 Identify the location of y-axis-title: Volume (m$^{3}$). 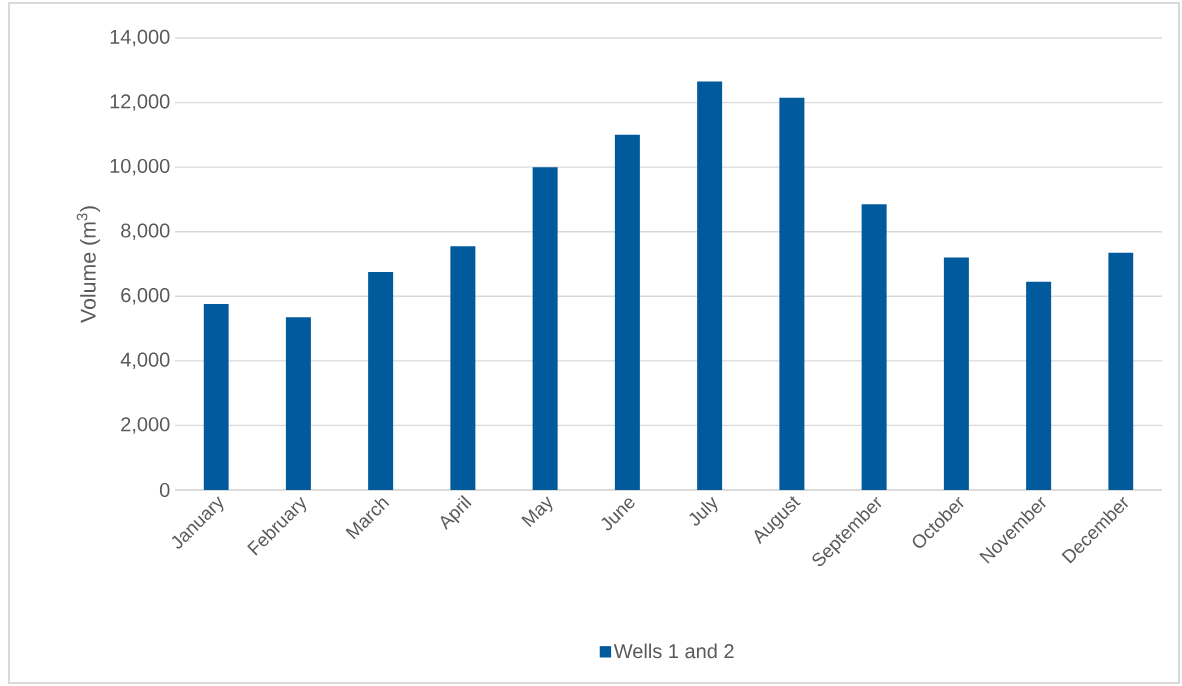
(88, 264).